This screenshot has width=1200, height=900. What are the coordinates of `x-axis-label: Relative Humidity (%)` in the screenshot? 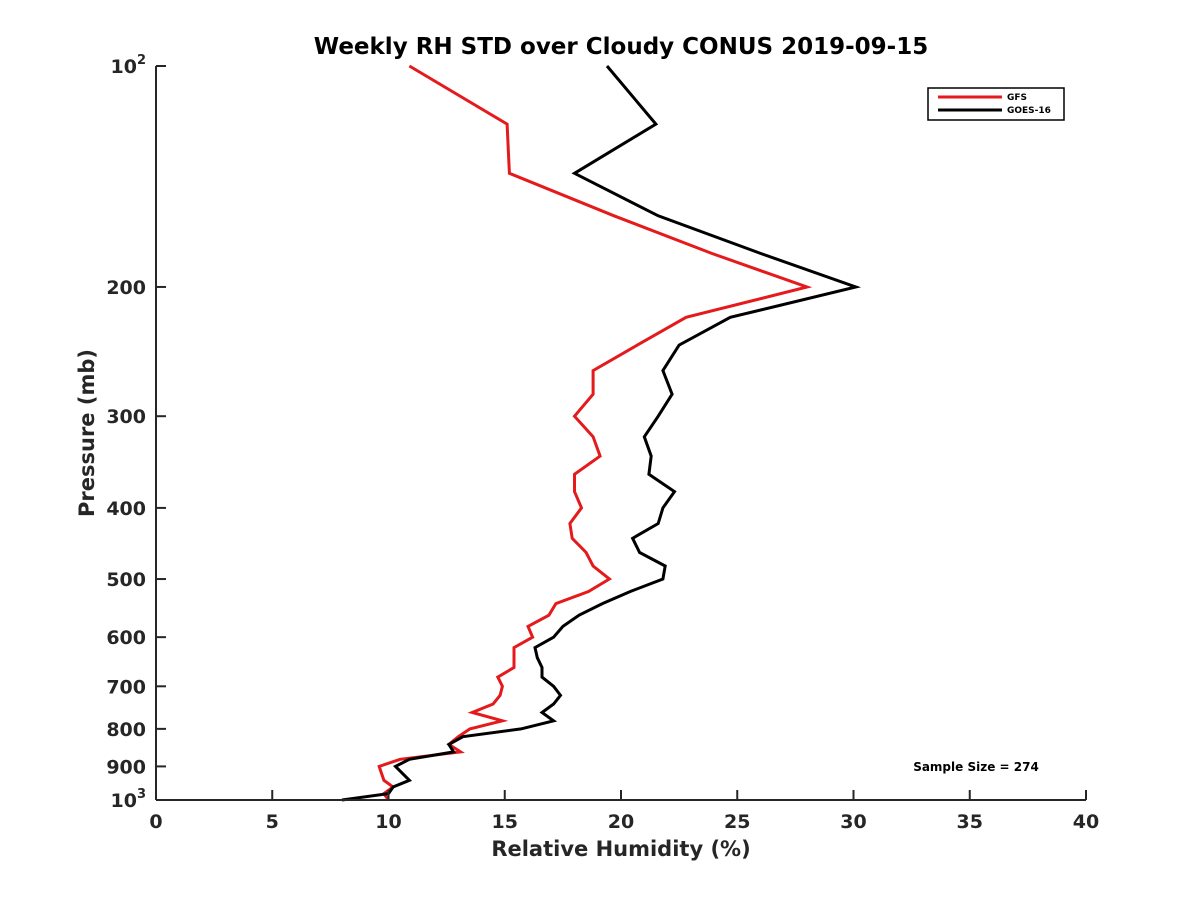 It's located at (620, 849).